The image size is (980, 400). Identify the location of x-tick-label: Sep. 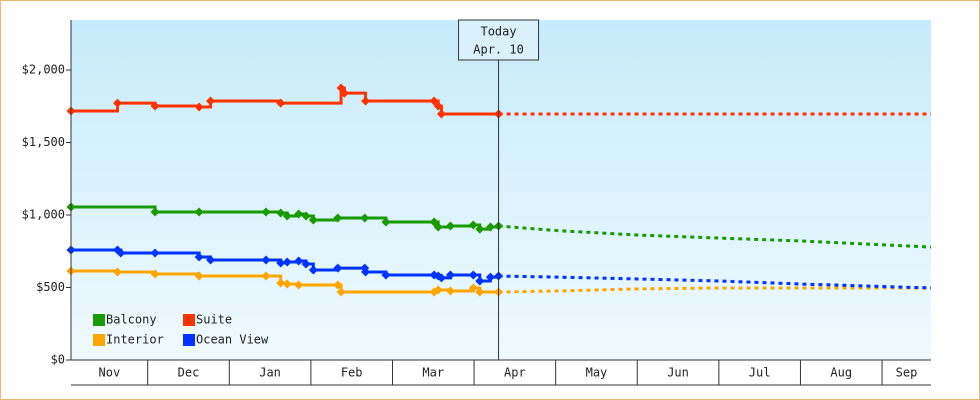
(907, 373).